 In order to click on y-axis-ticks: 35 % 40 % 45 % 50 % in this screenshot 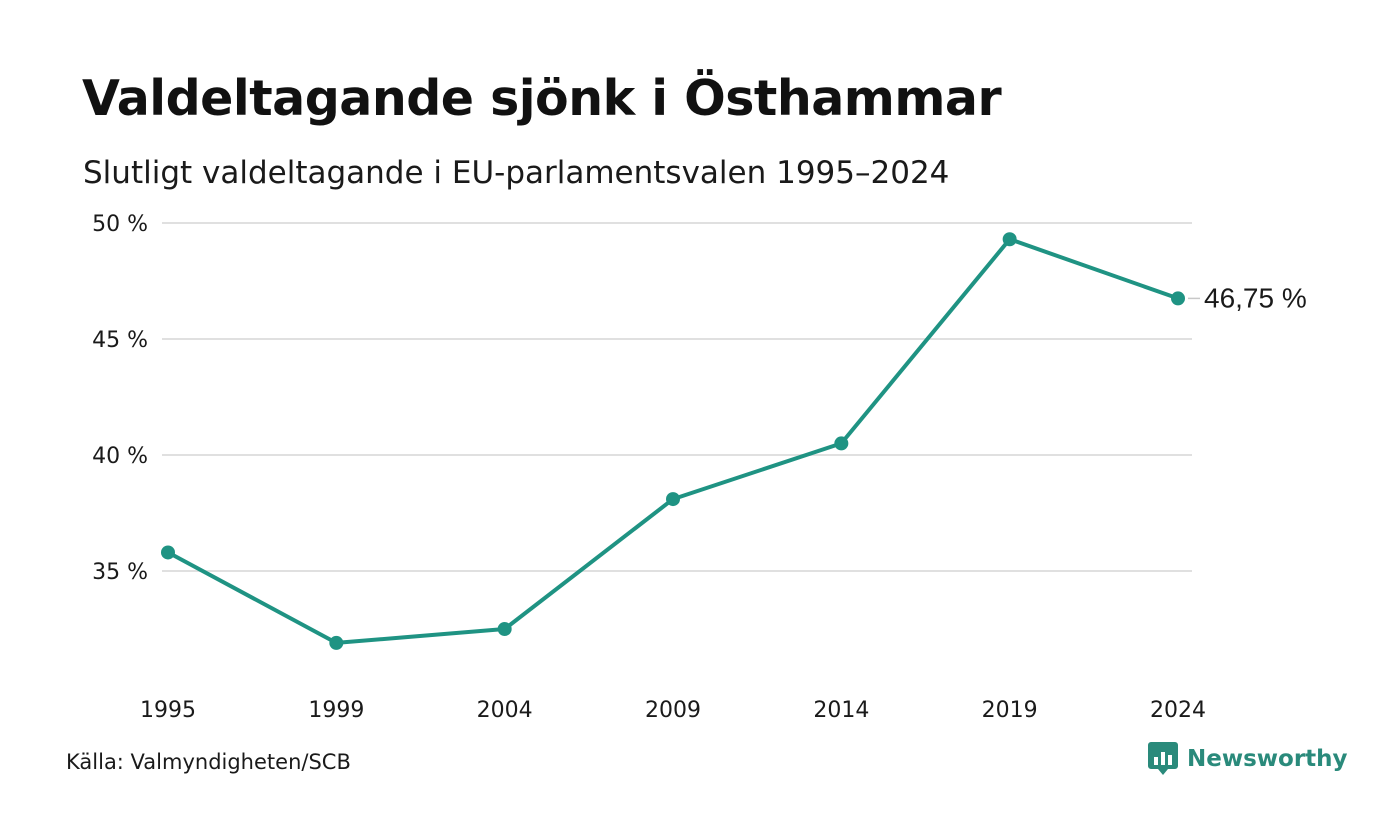, I will do `click(120, 398)`.